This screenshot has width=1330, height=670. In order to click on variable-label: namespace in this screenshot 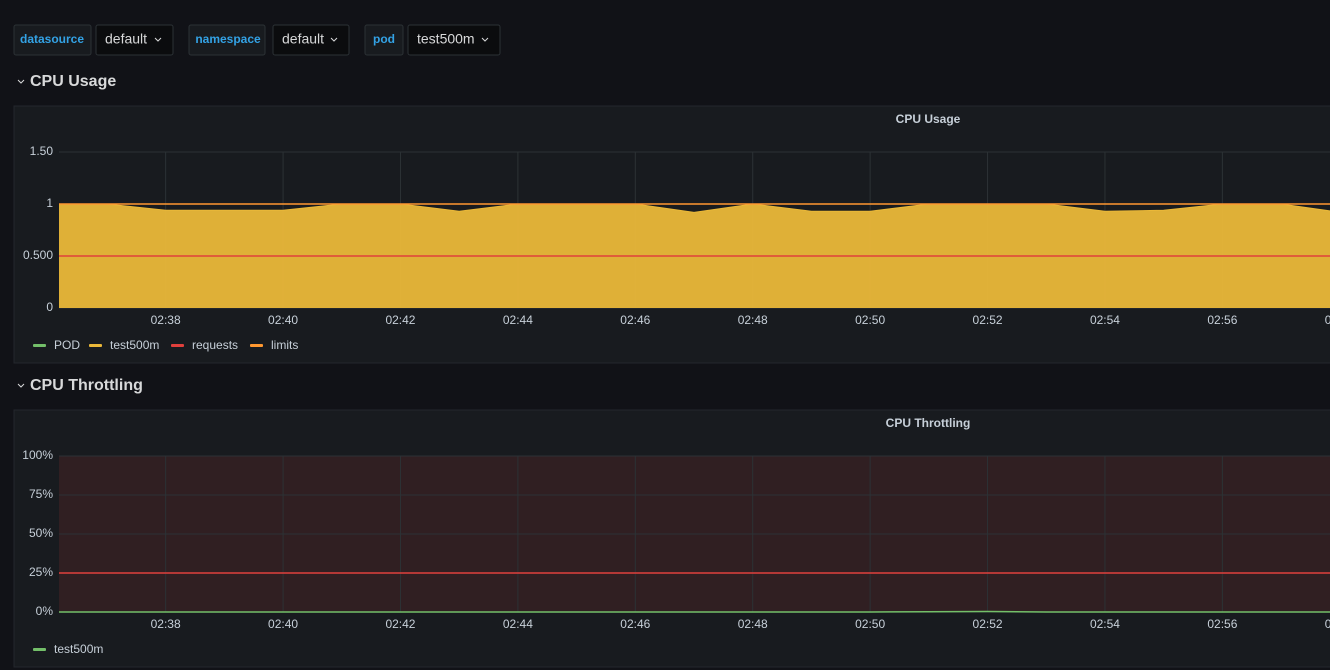, I will do `click(228, 39)`.